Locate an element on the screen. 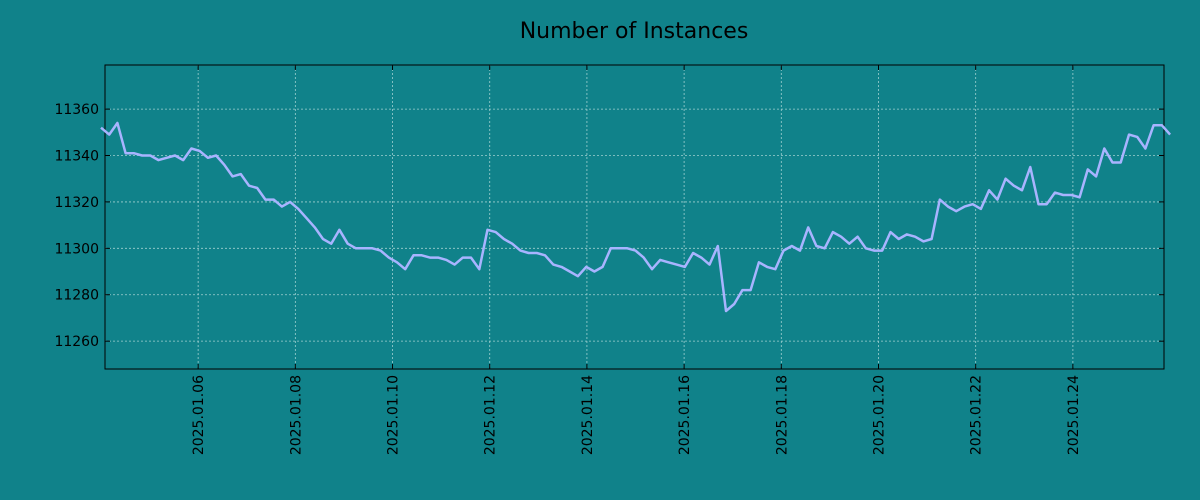 Image resolution: width=1200 pixels, height=500 pixels. x-tick-label: 2025.01.14 is located at coordinates (588, 415).